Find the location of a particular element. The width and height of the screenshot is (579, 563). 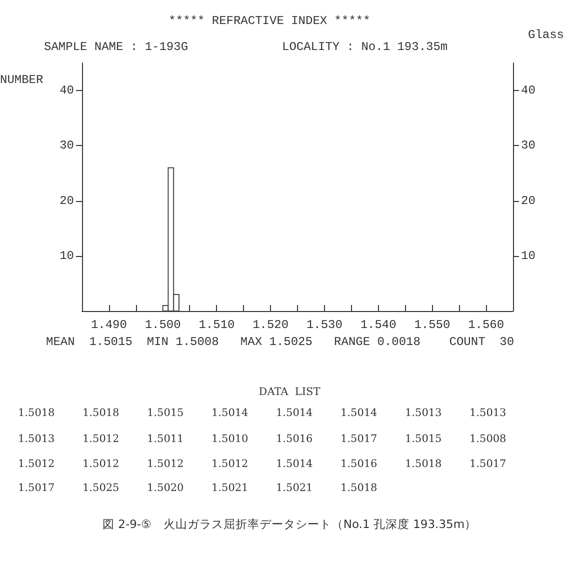

x-tick-label: 1.560 is located at coordinates (486, 325).